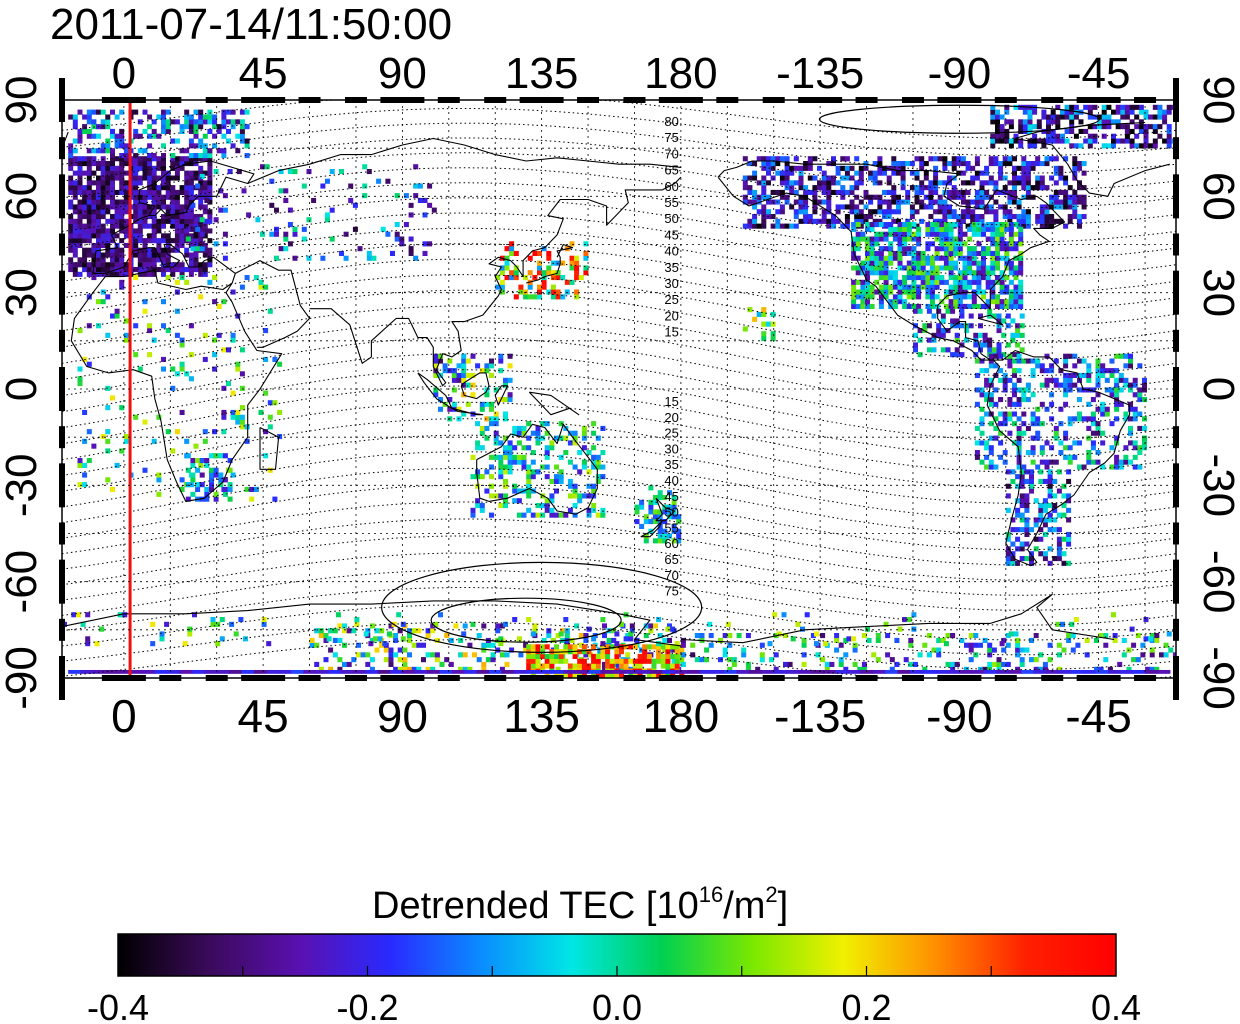 The width and height of the screenshot is (1240, 1024). Describe the element at coordinates (671, 153) in the screenshot. I see `contour-label: 70` at that location.